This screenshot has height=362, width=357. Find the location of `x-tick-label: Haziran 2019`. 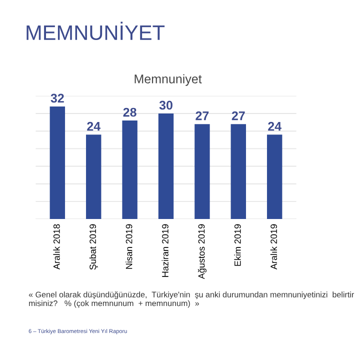

x-tick-label: Haziran 2019 is located at coordinates (165, 250).